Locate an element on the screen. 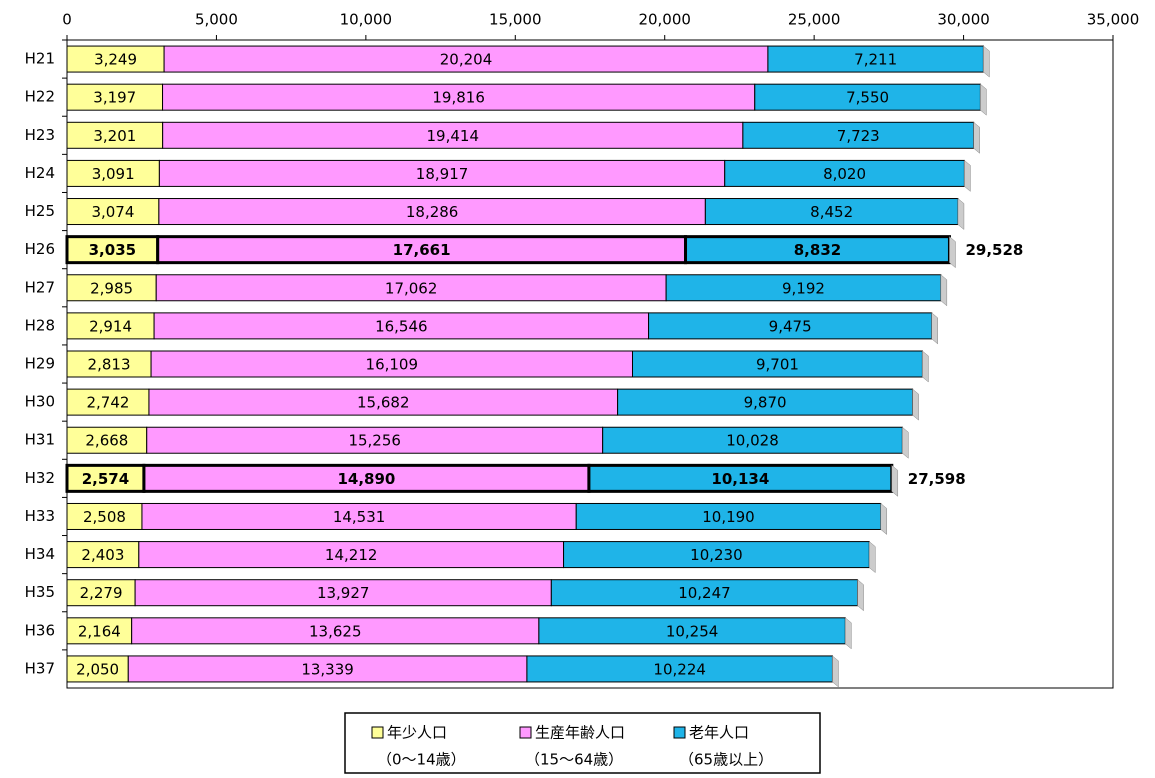  value-label: 16,109 is located at coordinates (392, 365).